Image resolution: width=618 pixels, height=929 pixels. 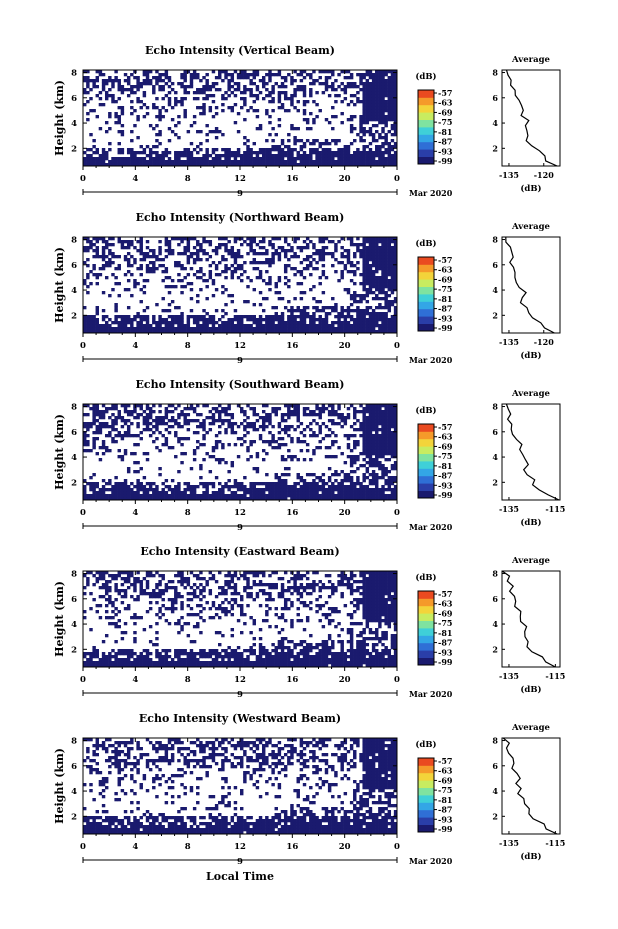 I want to click on x-tick-label: 0, so click(x=397, y=346).